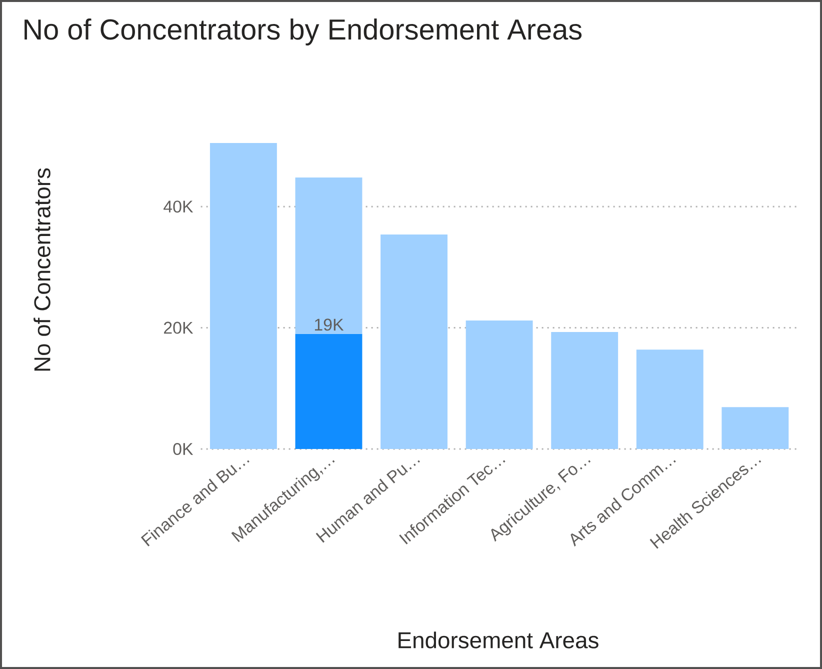 The image size is (822, 669). Describe the element at coordinates (303, 32) in the screenshot. I see `chart-title: No of Concentrators by Endorsement Areas` at that location.